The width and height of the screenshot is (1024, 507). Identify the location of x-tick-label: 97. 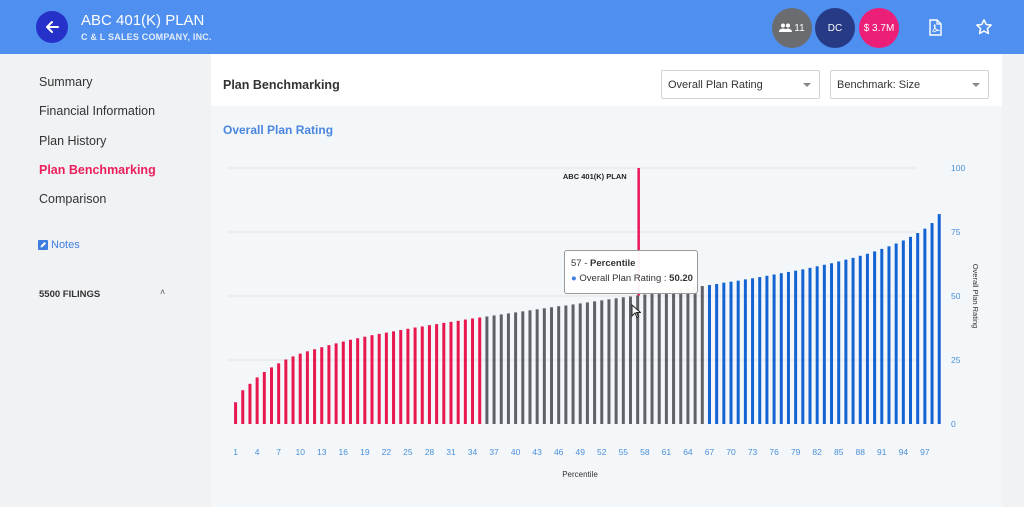
(925, 452).